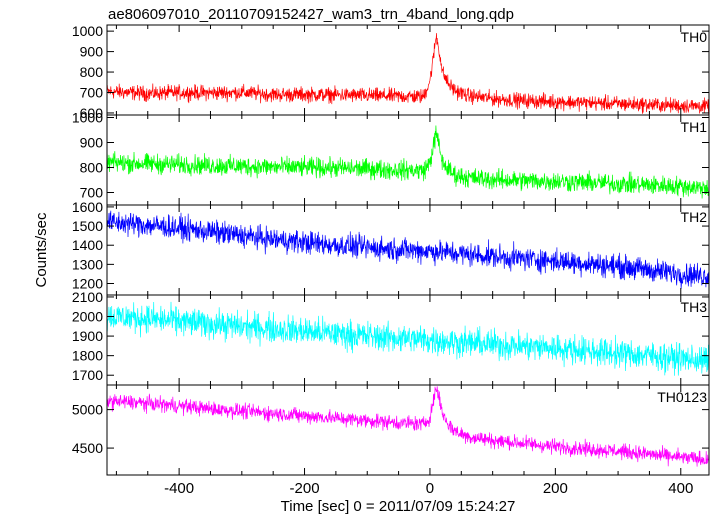 The image size is (717, 516). What do you see at coordinates (87, 317) in the screenshot?
I see `y-tick-label: 2000` at bounding box center [87, 317].